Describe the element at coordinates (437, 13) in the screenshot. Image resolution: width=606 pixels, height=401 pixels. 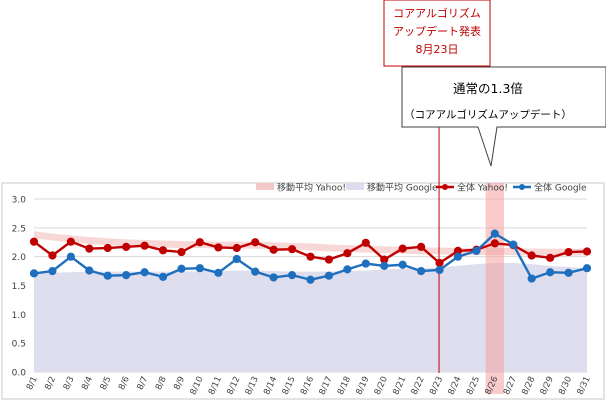
I see `event-callout-line1: コアアルゴリズム` at that location.